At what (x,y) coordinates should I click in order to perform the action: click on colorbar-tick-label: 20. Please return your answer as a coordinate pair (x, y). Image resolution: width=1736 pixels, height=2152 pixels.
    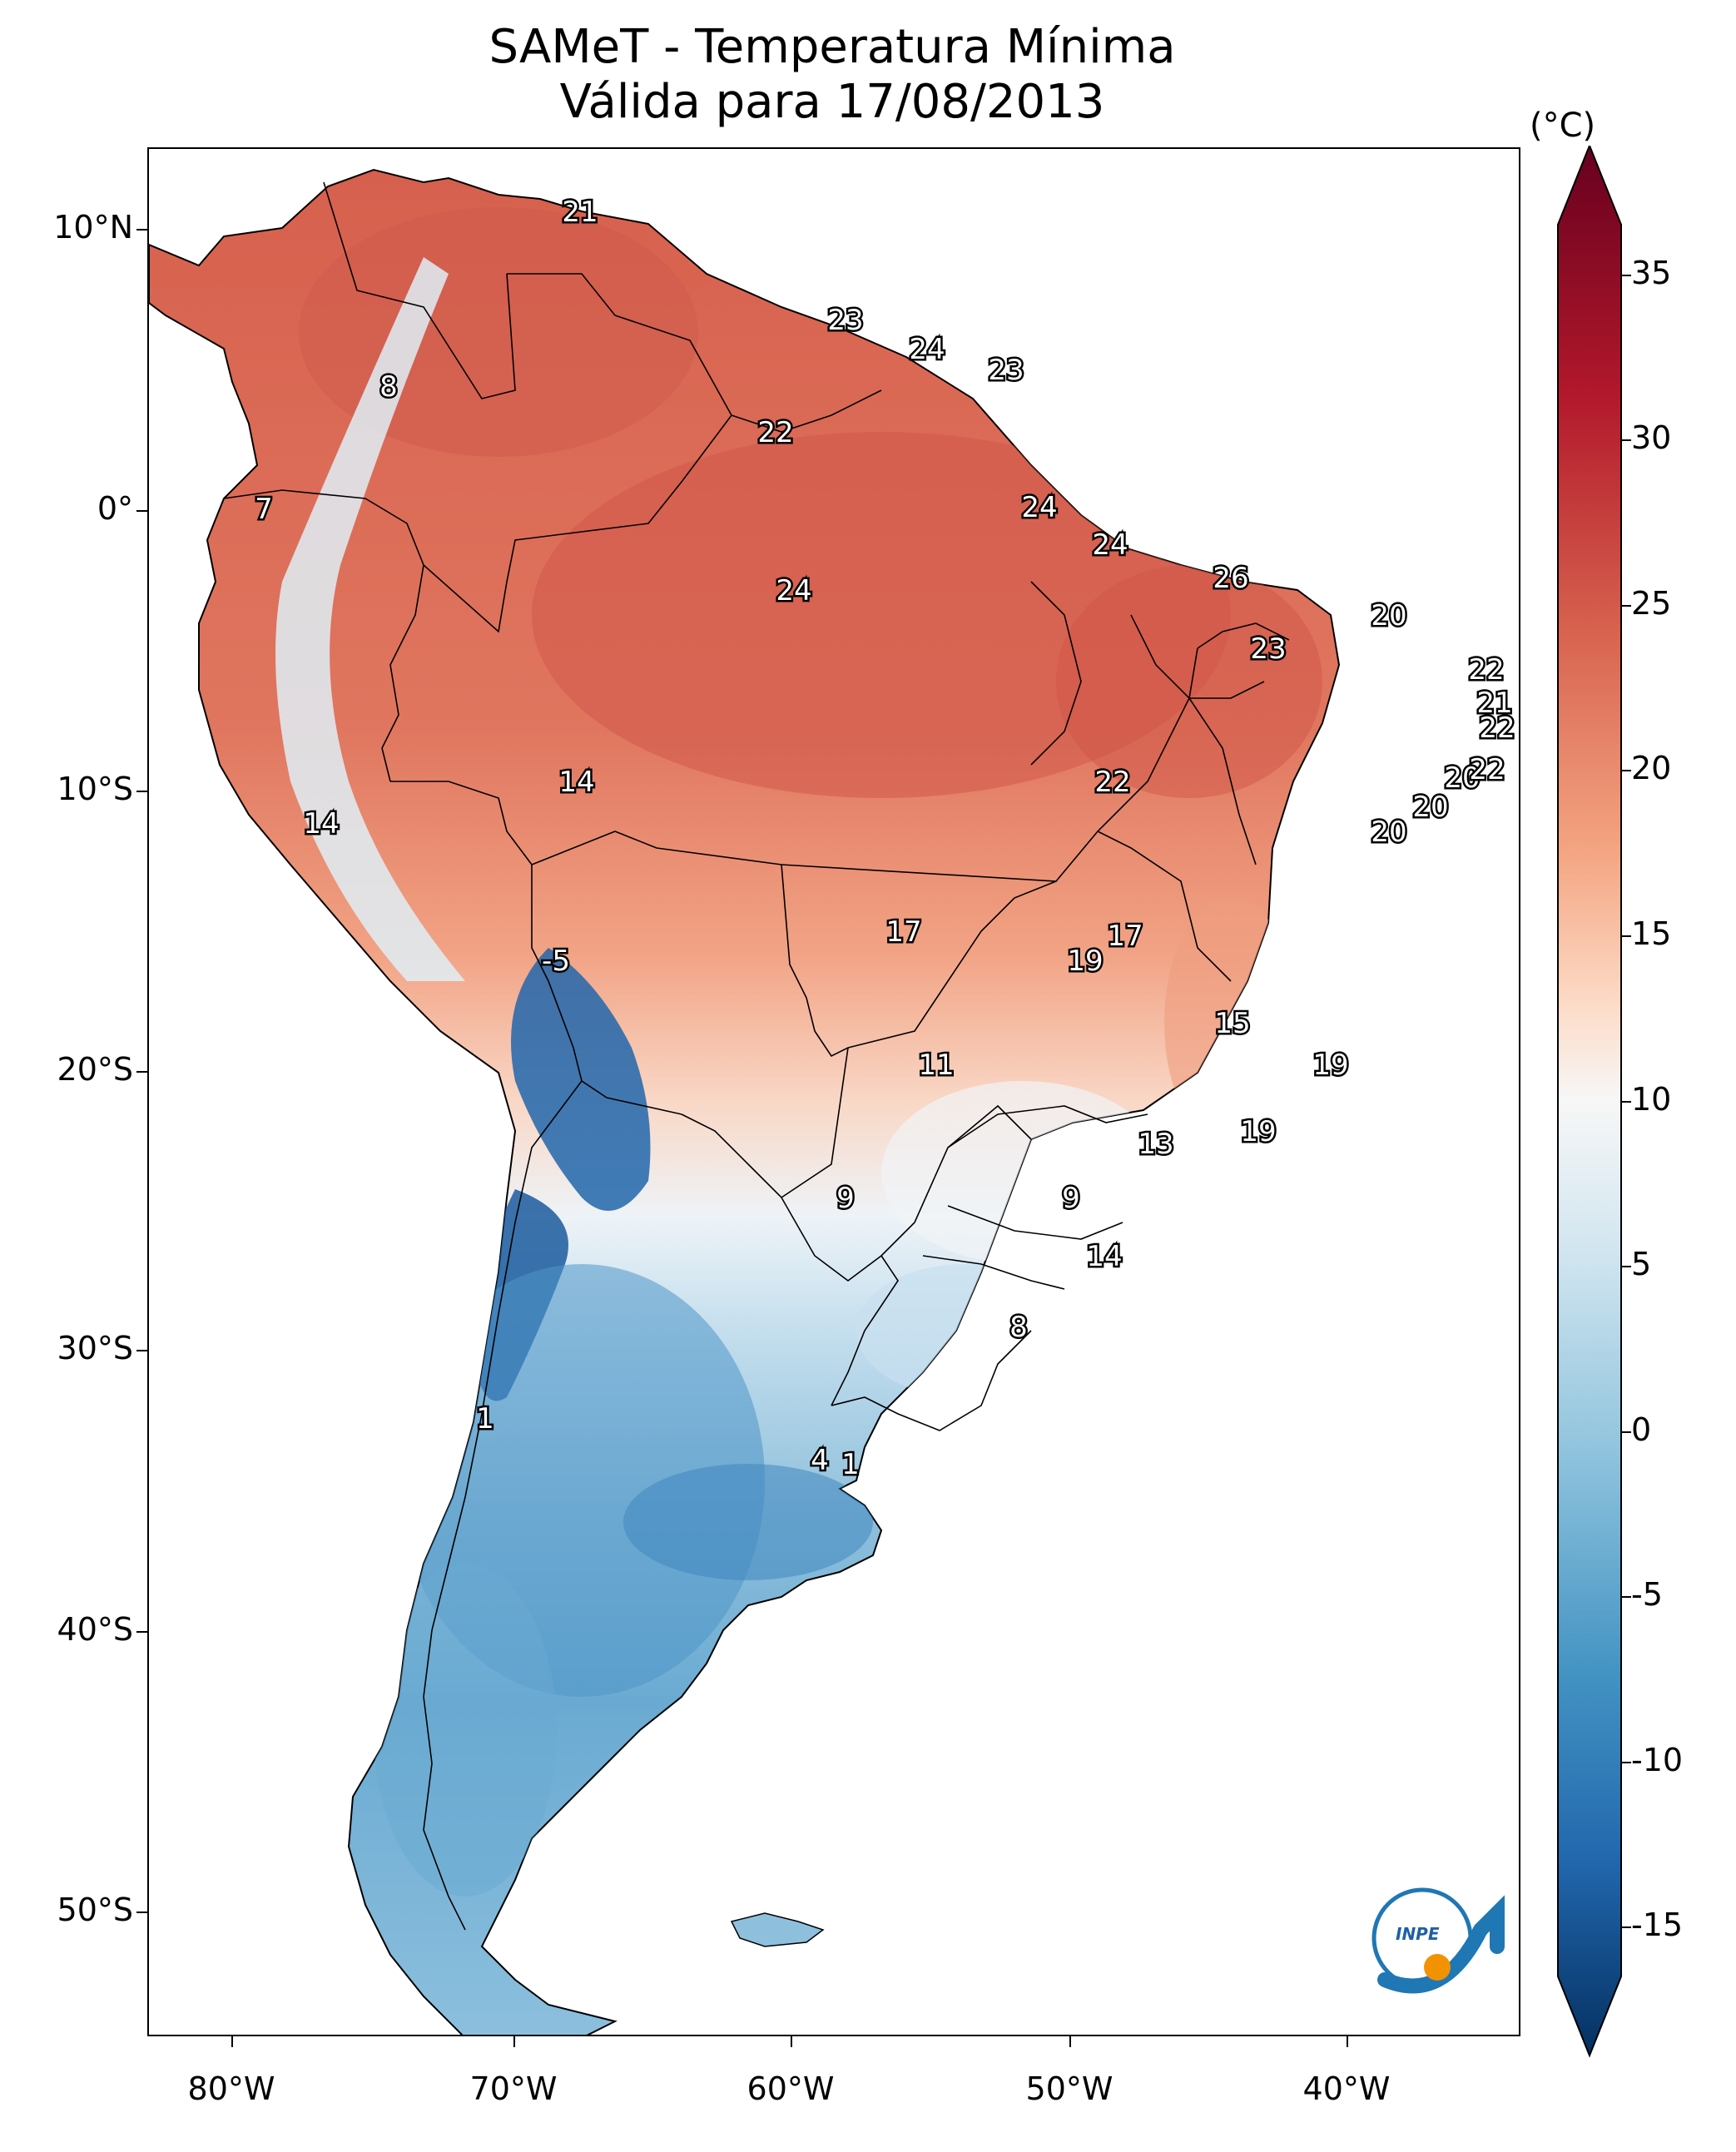
    Looking at the image, I should click on (1652, 768).